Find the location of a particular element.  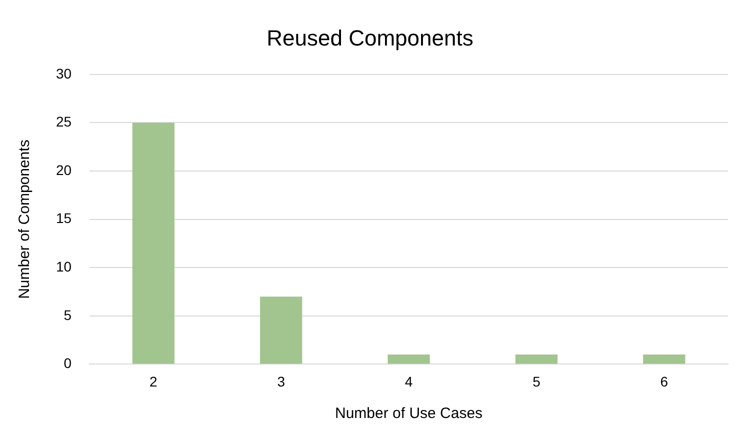

y-tick-label: 30 is located at coordinates (64, 73).